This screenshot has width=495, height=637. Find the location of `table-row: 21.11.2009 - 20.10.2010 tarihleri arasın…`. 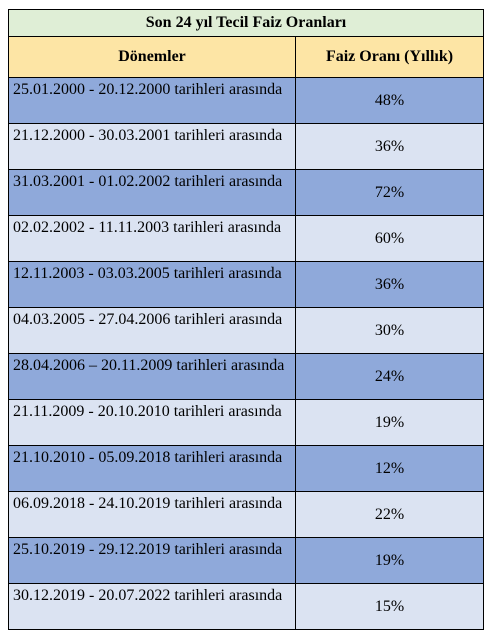

table-row: 21.11.2009 - 20.10.2010 tarihleri arasın… is located at coordinates (246, 422).